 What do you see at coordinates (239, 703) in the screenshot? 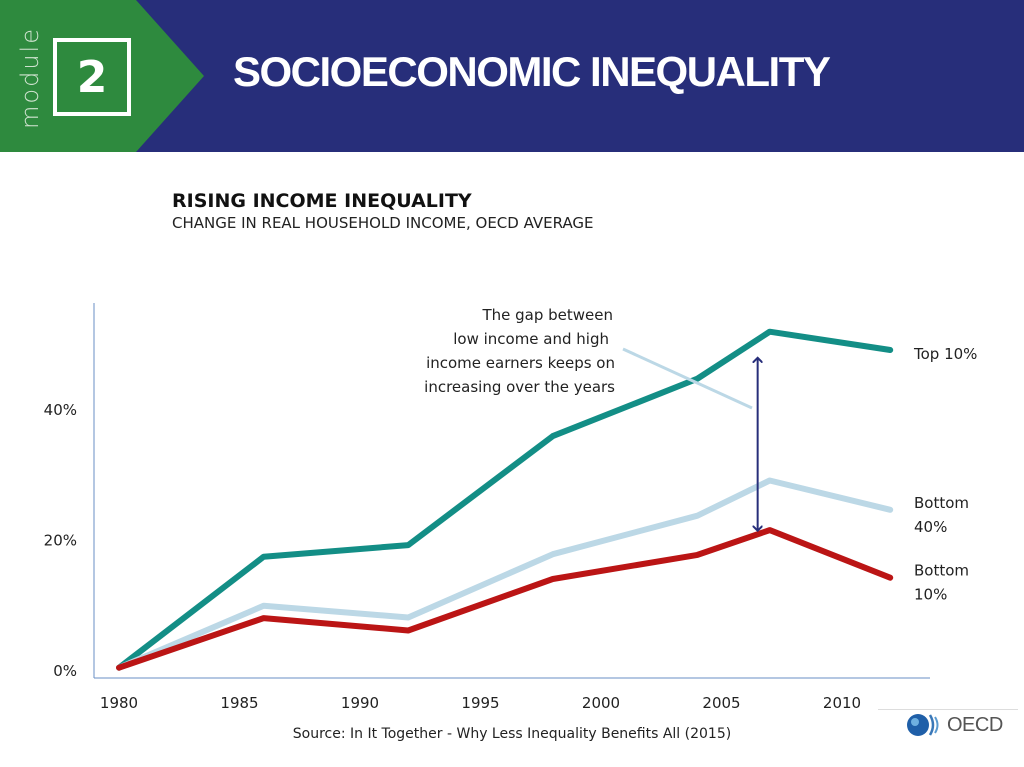
I see `x-tick-label: 1985` at bounding box center [239, 703].